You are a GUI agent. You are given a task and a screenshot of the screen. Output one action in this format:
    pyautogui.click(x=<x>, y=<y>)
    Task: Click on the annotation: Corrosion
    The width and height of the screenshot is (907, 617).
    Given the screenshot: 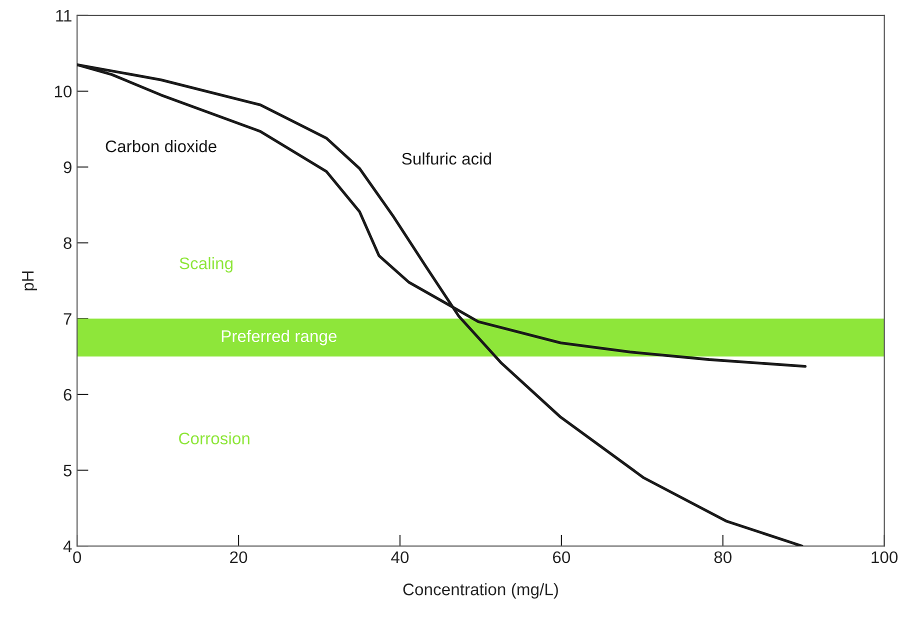 What is the action you would take?
    pyautogui.click(x=214, y=438)
    